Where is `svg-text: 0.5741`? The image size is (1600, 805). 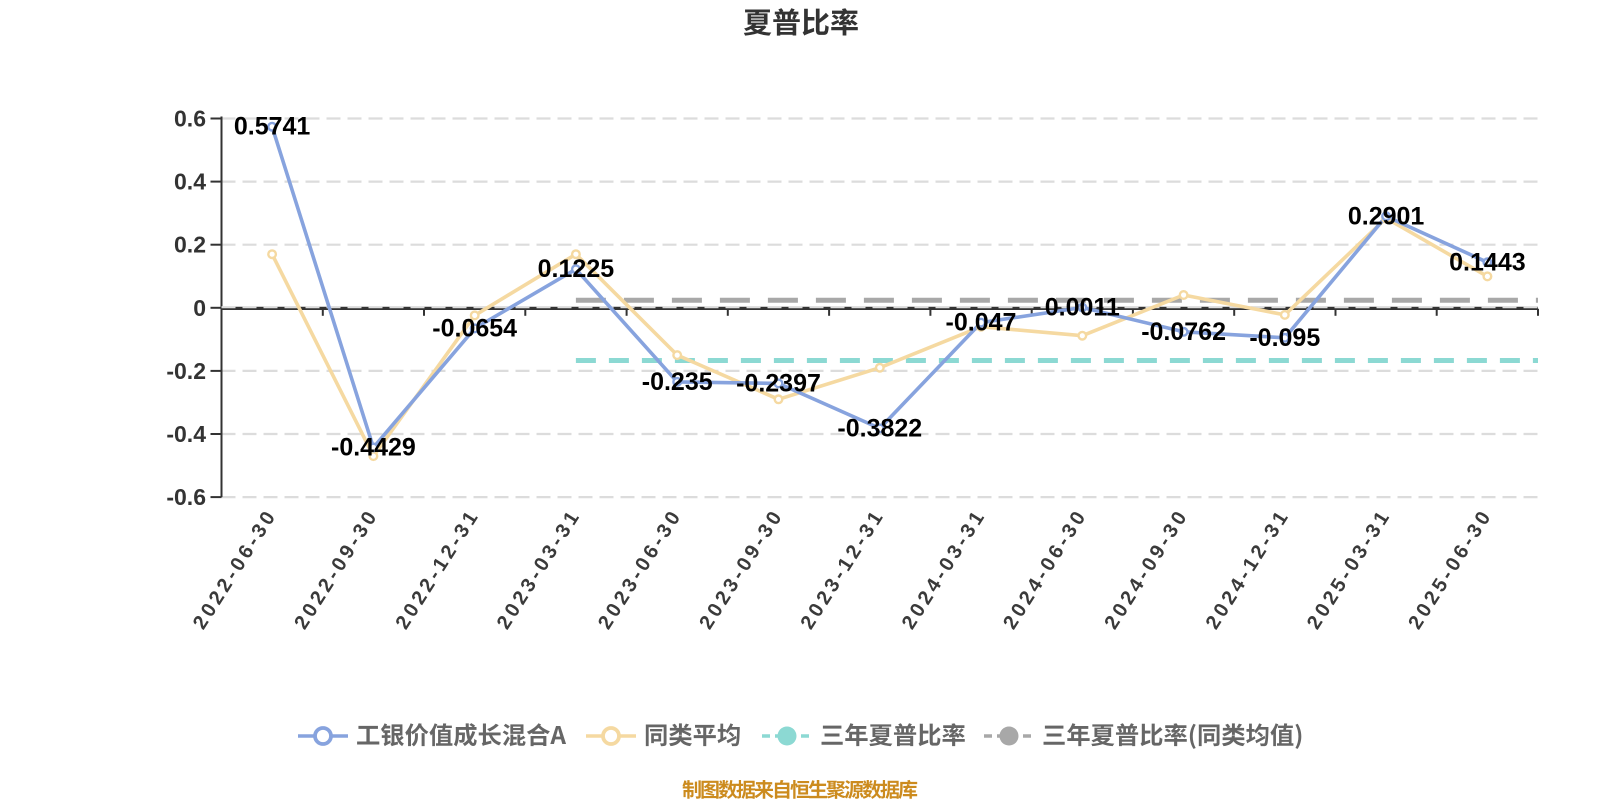
svg-text: 0.5741 is located at coordinates (272, 127).